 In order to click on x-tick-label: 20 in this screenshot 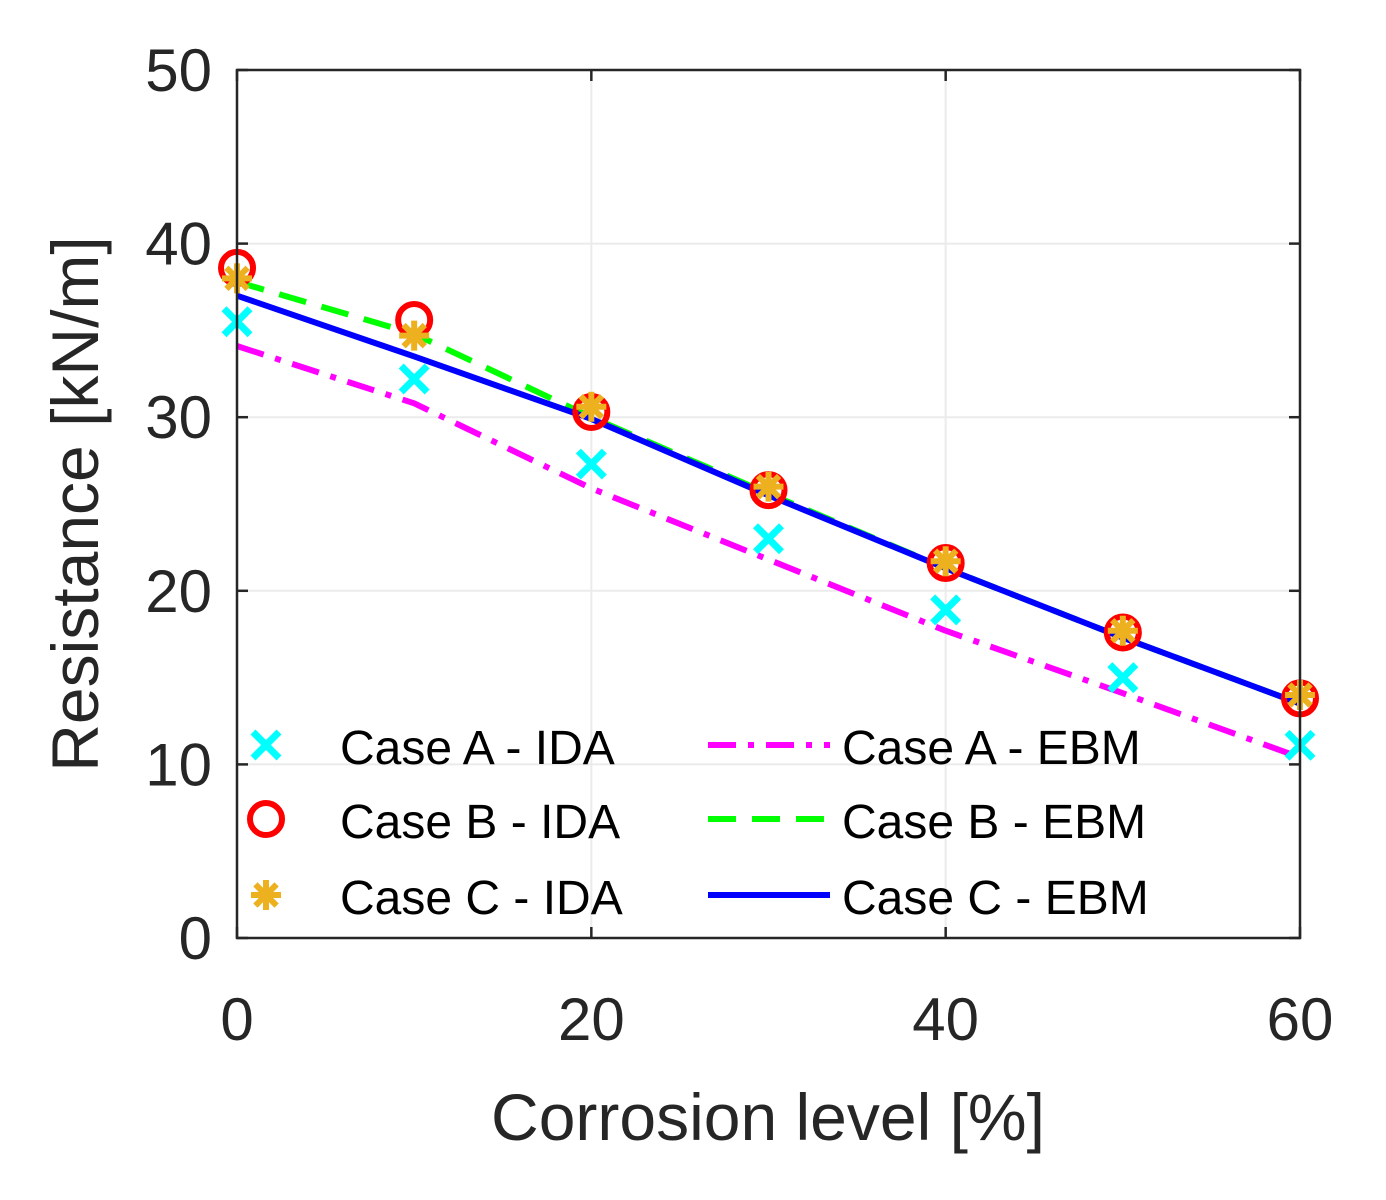, I will do `click(591, 1019)`.